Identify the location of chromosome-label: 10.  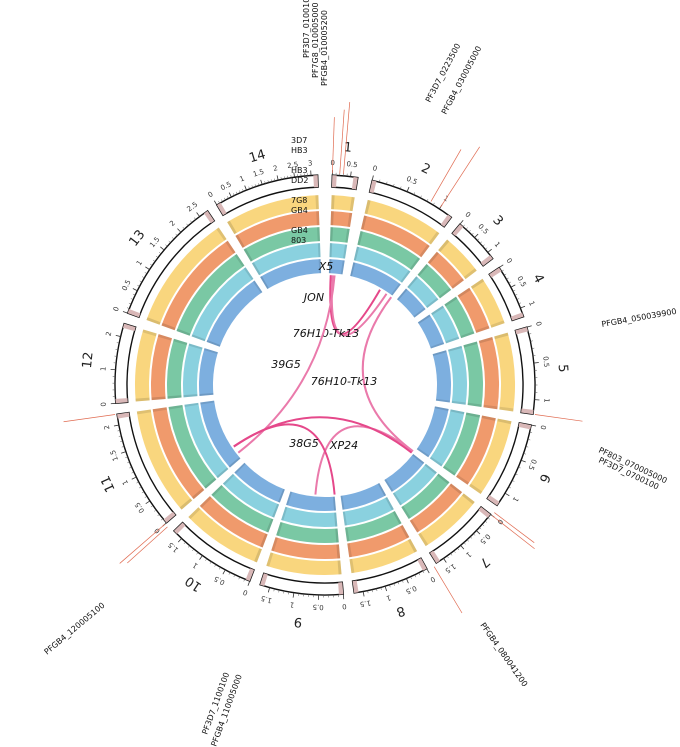
(194, 584).